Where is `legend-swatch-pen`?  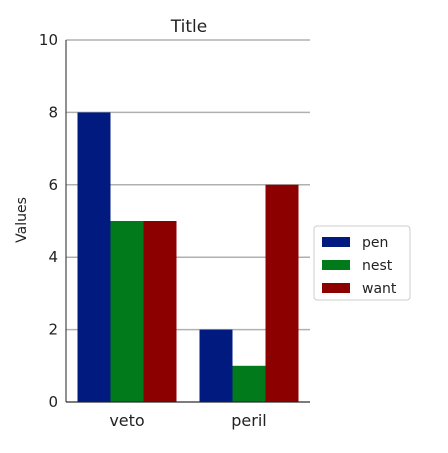
legend-swatch-pen is located at coordinates (336, 242).